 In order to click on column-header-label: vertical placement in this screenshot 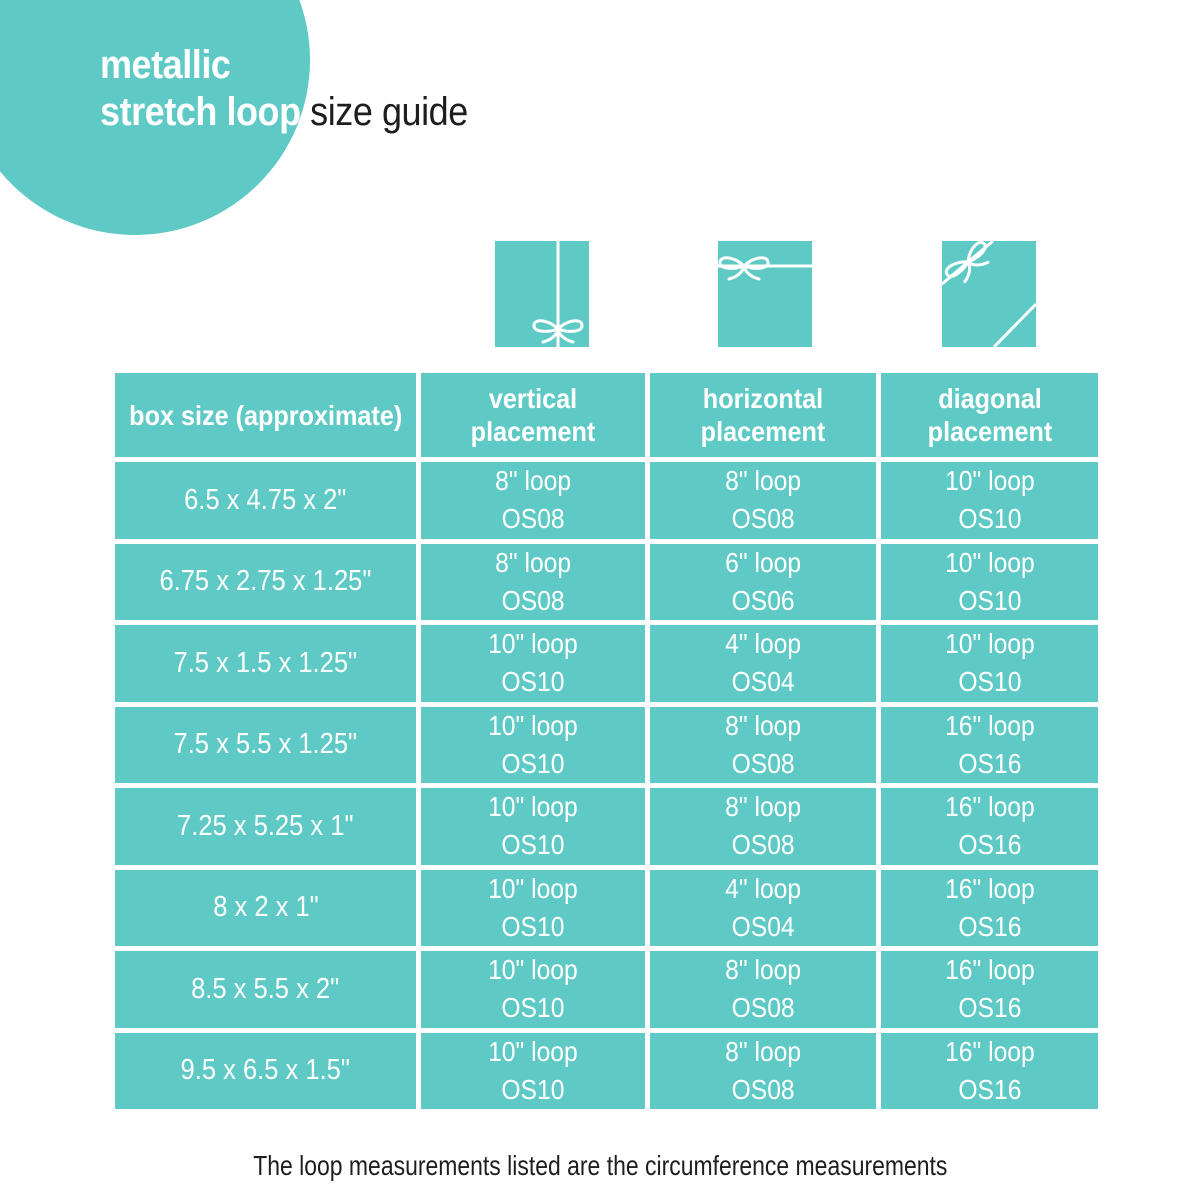, I will do `click(533, 415)`.